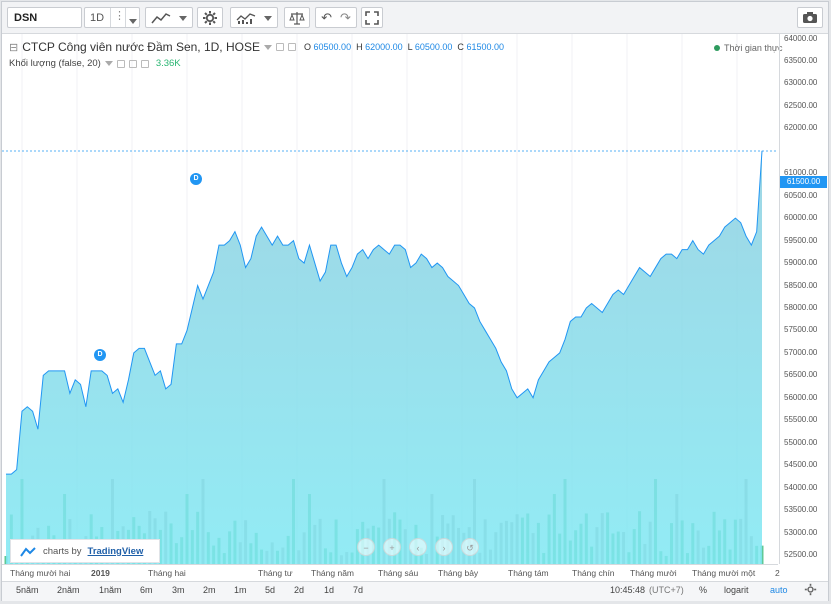 This screenshot has height=604, width=831. Describe the element at coordinates (801, 465) in the screenshot. I see `price-tick-label: 54500.00` at that location.